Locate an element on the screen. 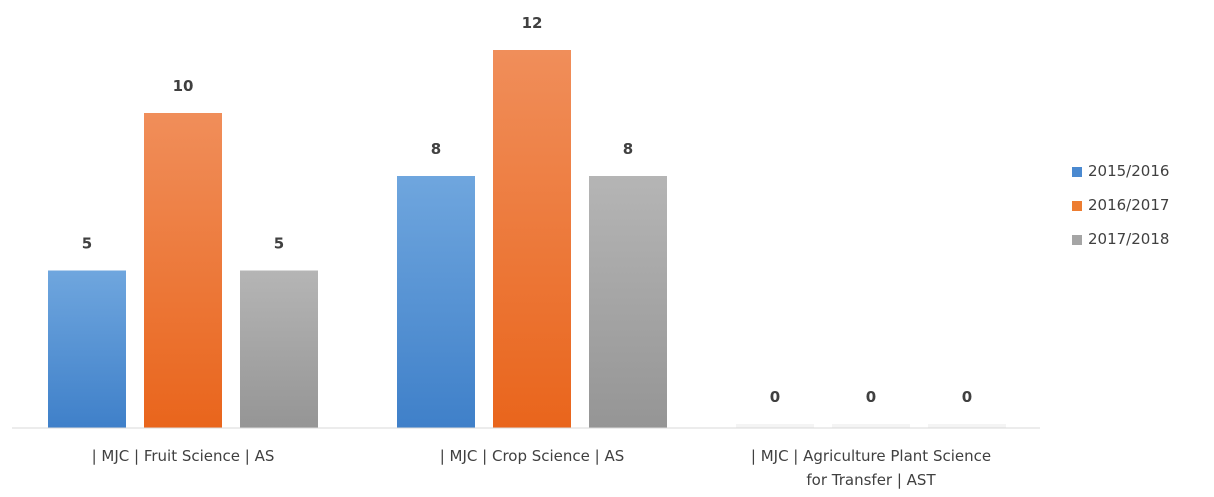 This screenshot has height=497, width=1214. legend: 2015/2016 2016/2017 2017/2018 is located at coordinates (1120, 205).